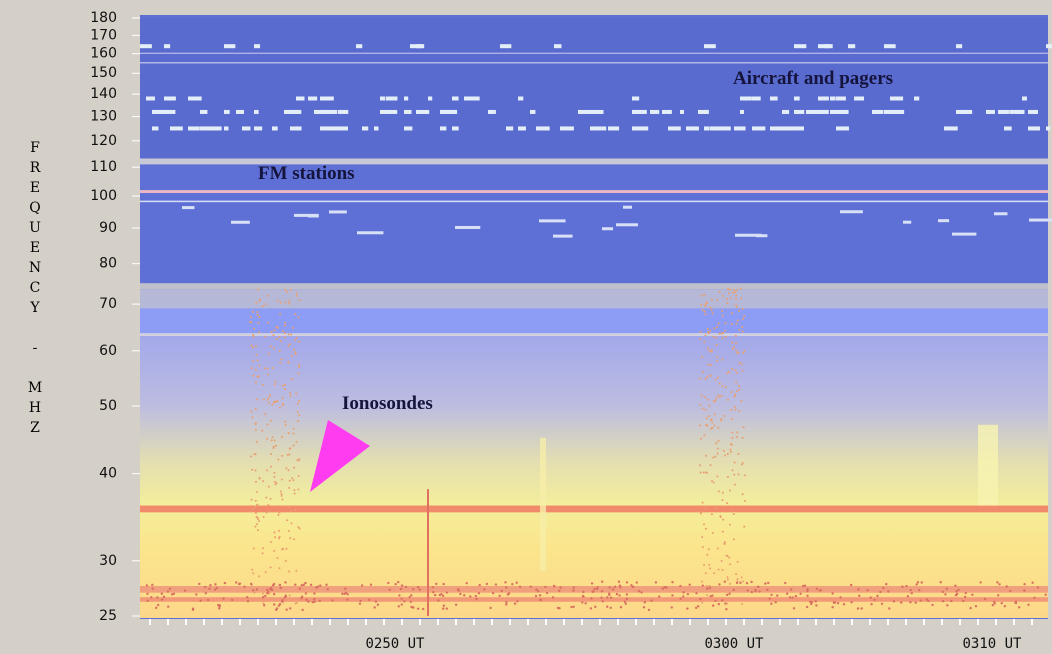 The width and height of the screenshot is (1052, 654). I want to click on stripe, so click(594, 161).